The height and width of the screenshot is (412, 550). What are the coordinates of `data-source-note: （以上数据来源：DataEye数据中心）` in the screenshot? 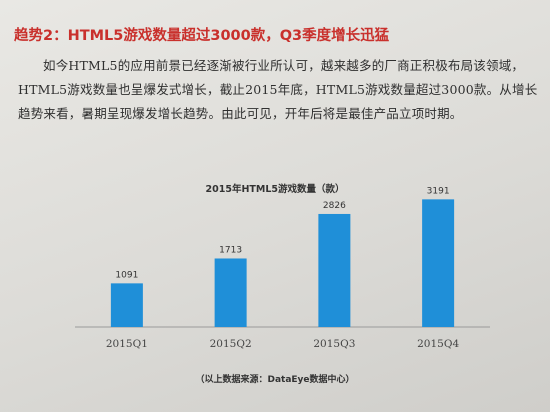 It's located at (275, 380).